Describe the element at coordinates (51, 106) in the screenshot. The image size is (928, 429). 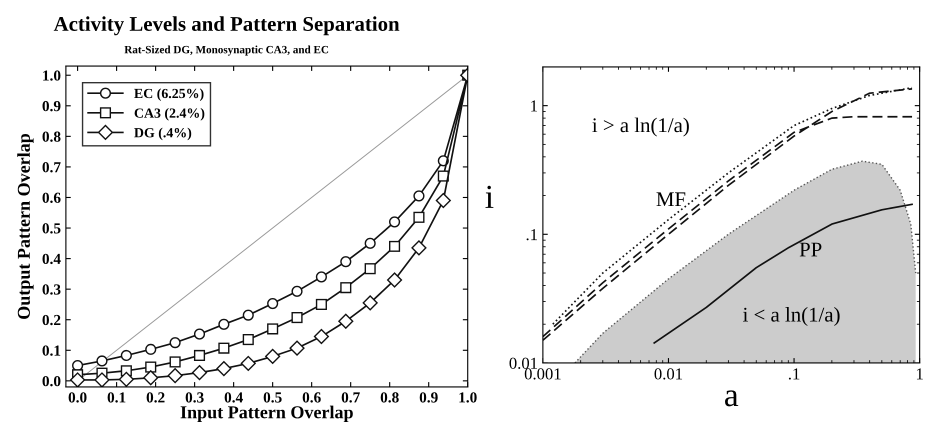
I see `y-tick-label: 0.9` at that location.